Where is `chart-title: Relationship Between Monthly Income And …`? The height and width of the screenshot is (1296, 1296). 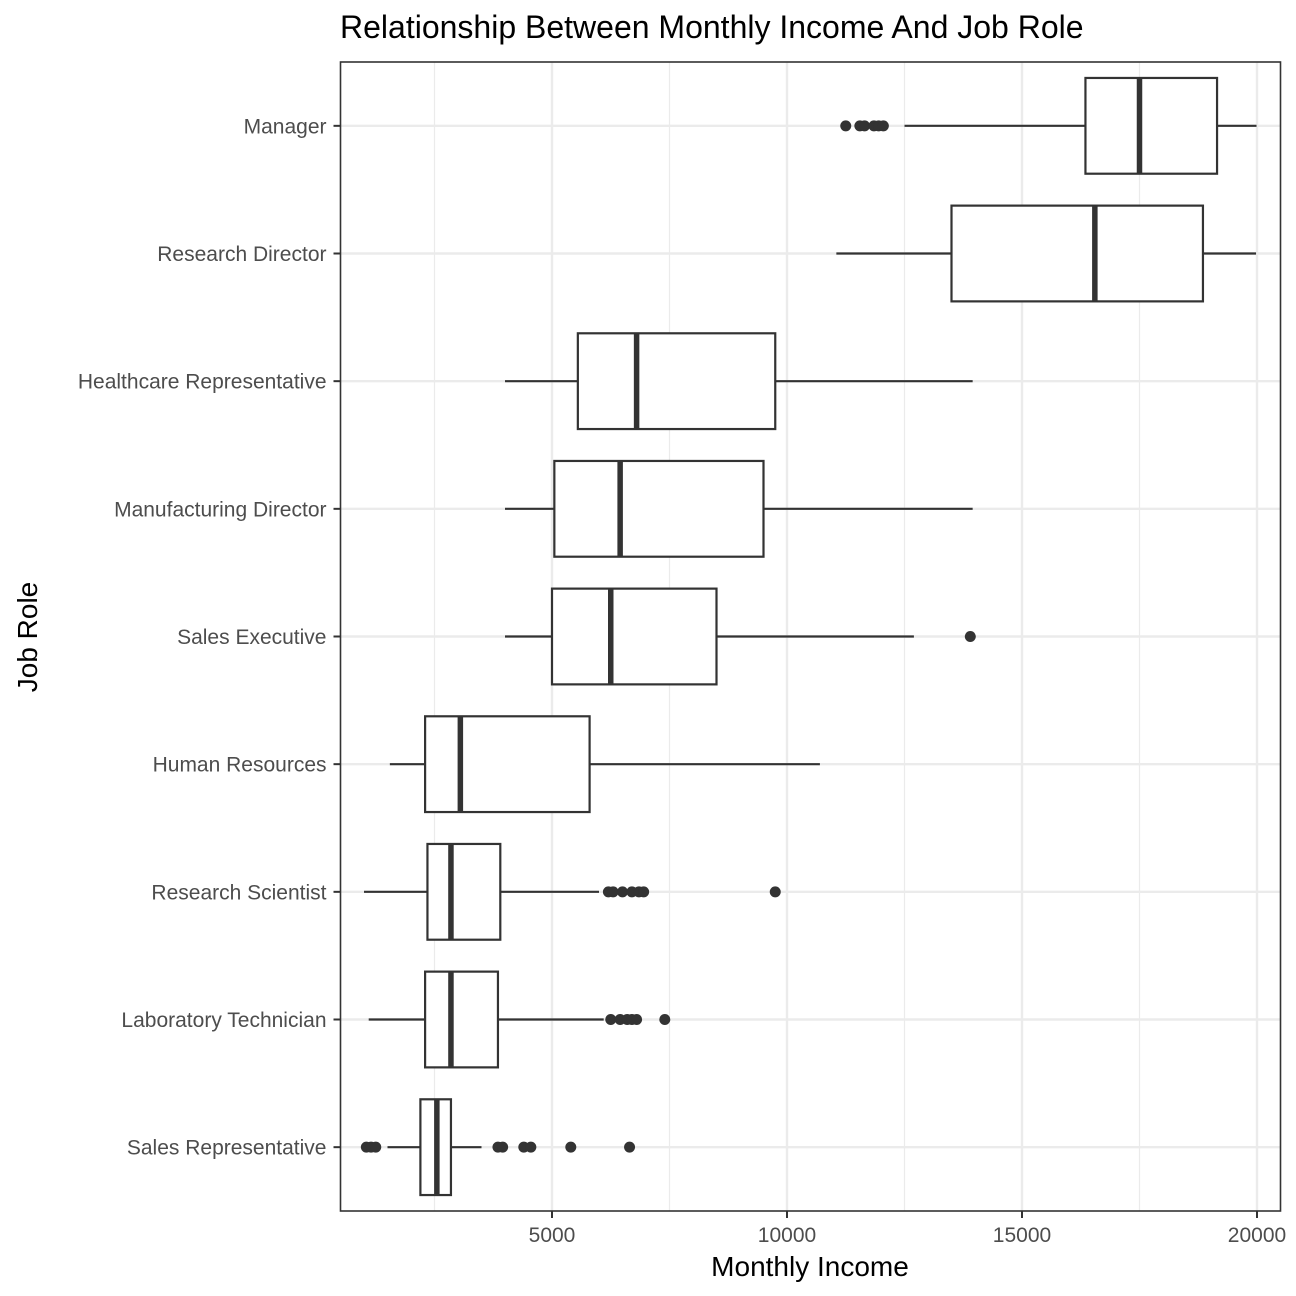
chart-title: Relationship Between Monthly Income And … is located at coordinates (712, 27).